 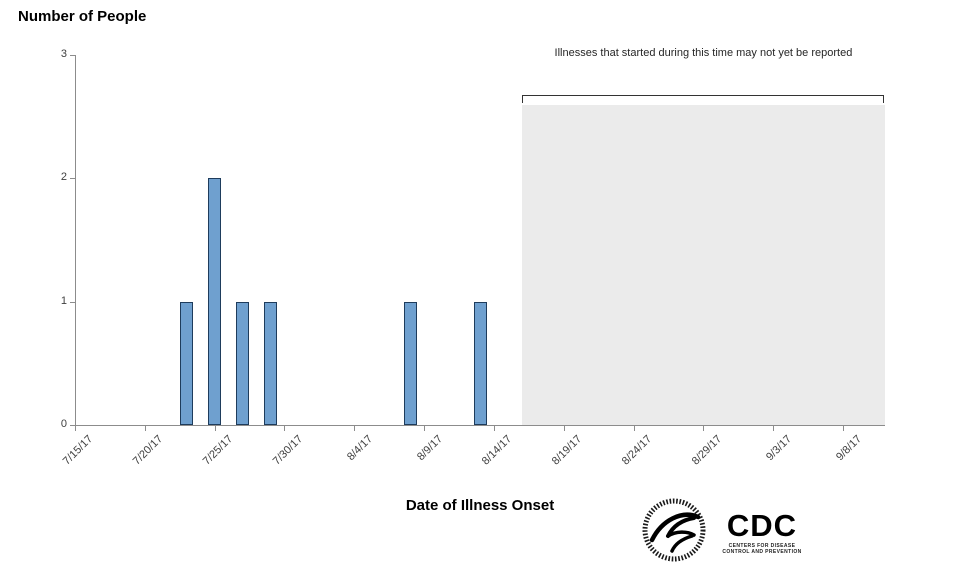 I want to click on x-tick-label: 7/20/17, so click(x=148, y=450).